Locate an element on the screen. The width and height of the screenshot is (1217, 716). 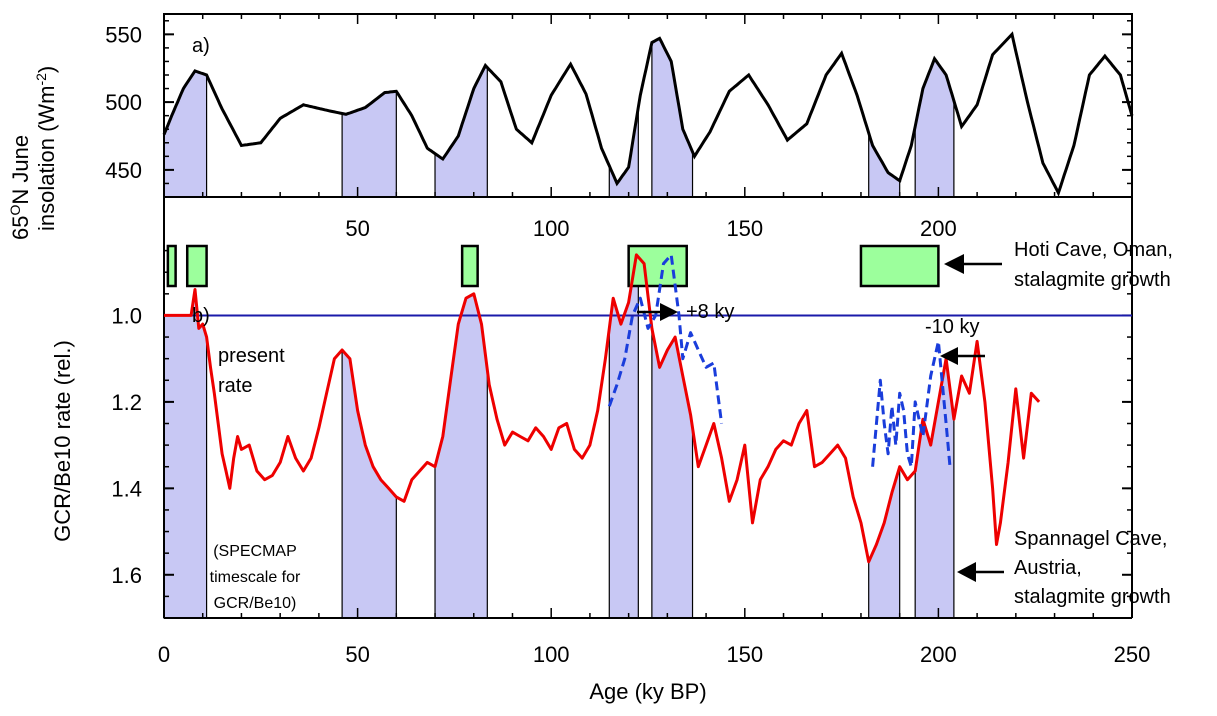
a-ytick-label: 550 is located at coordinates (123, 34).